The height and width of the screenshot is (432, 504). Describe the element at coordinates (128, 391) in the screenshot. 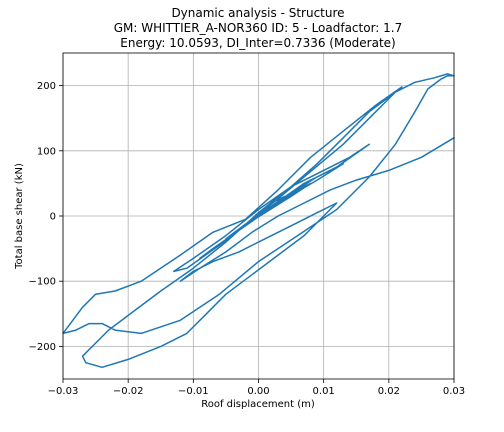

I see `x-tick-label: −0.02` at that location.